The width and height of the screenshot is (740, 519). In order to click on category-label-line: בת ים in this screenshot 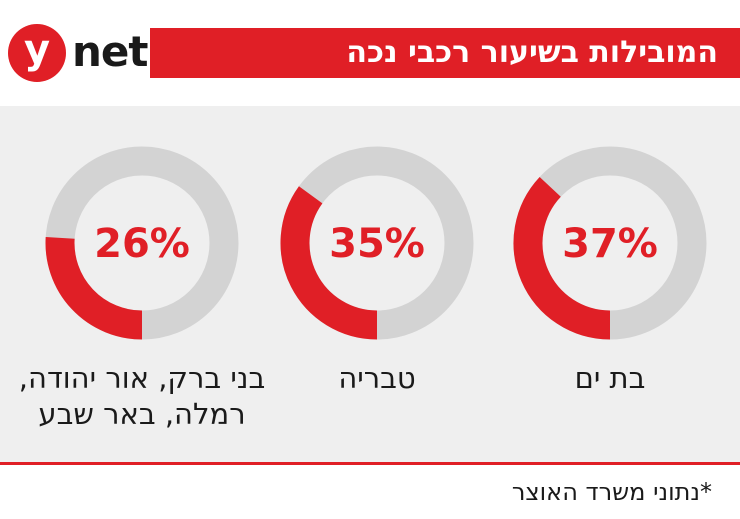, I will do `click(610, 378)`.